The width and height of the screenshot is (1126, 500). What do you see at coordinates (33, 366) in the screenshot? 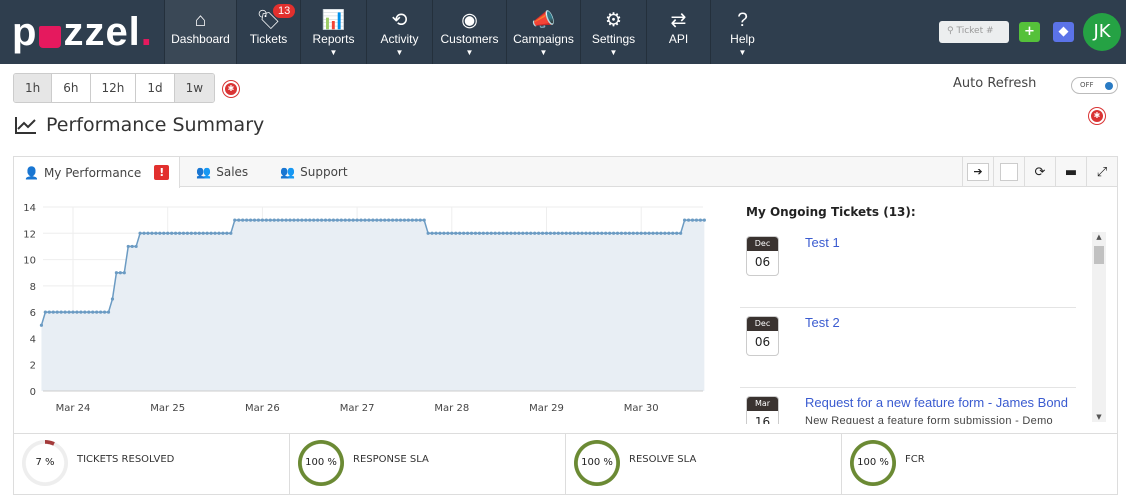
I see `y-tick-label: 2` at bounding box center [33, 366].